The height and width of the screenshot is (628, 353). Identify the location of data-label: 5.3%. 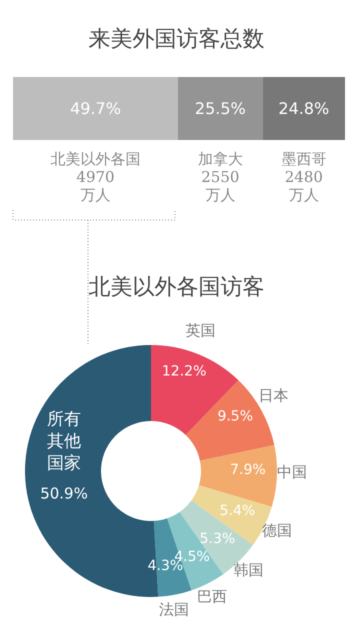
(218, 538).